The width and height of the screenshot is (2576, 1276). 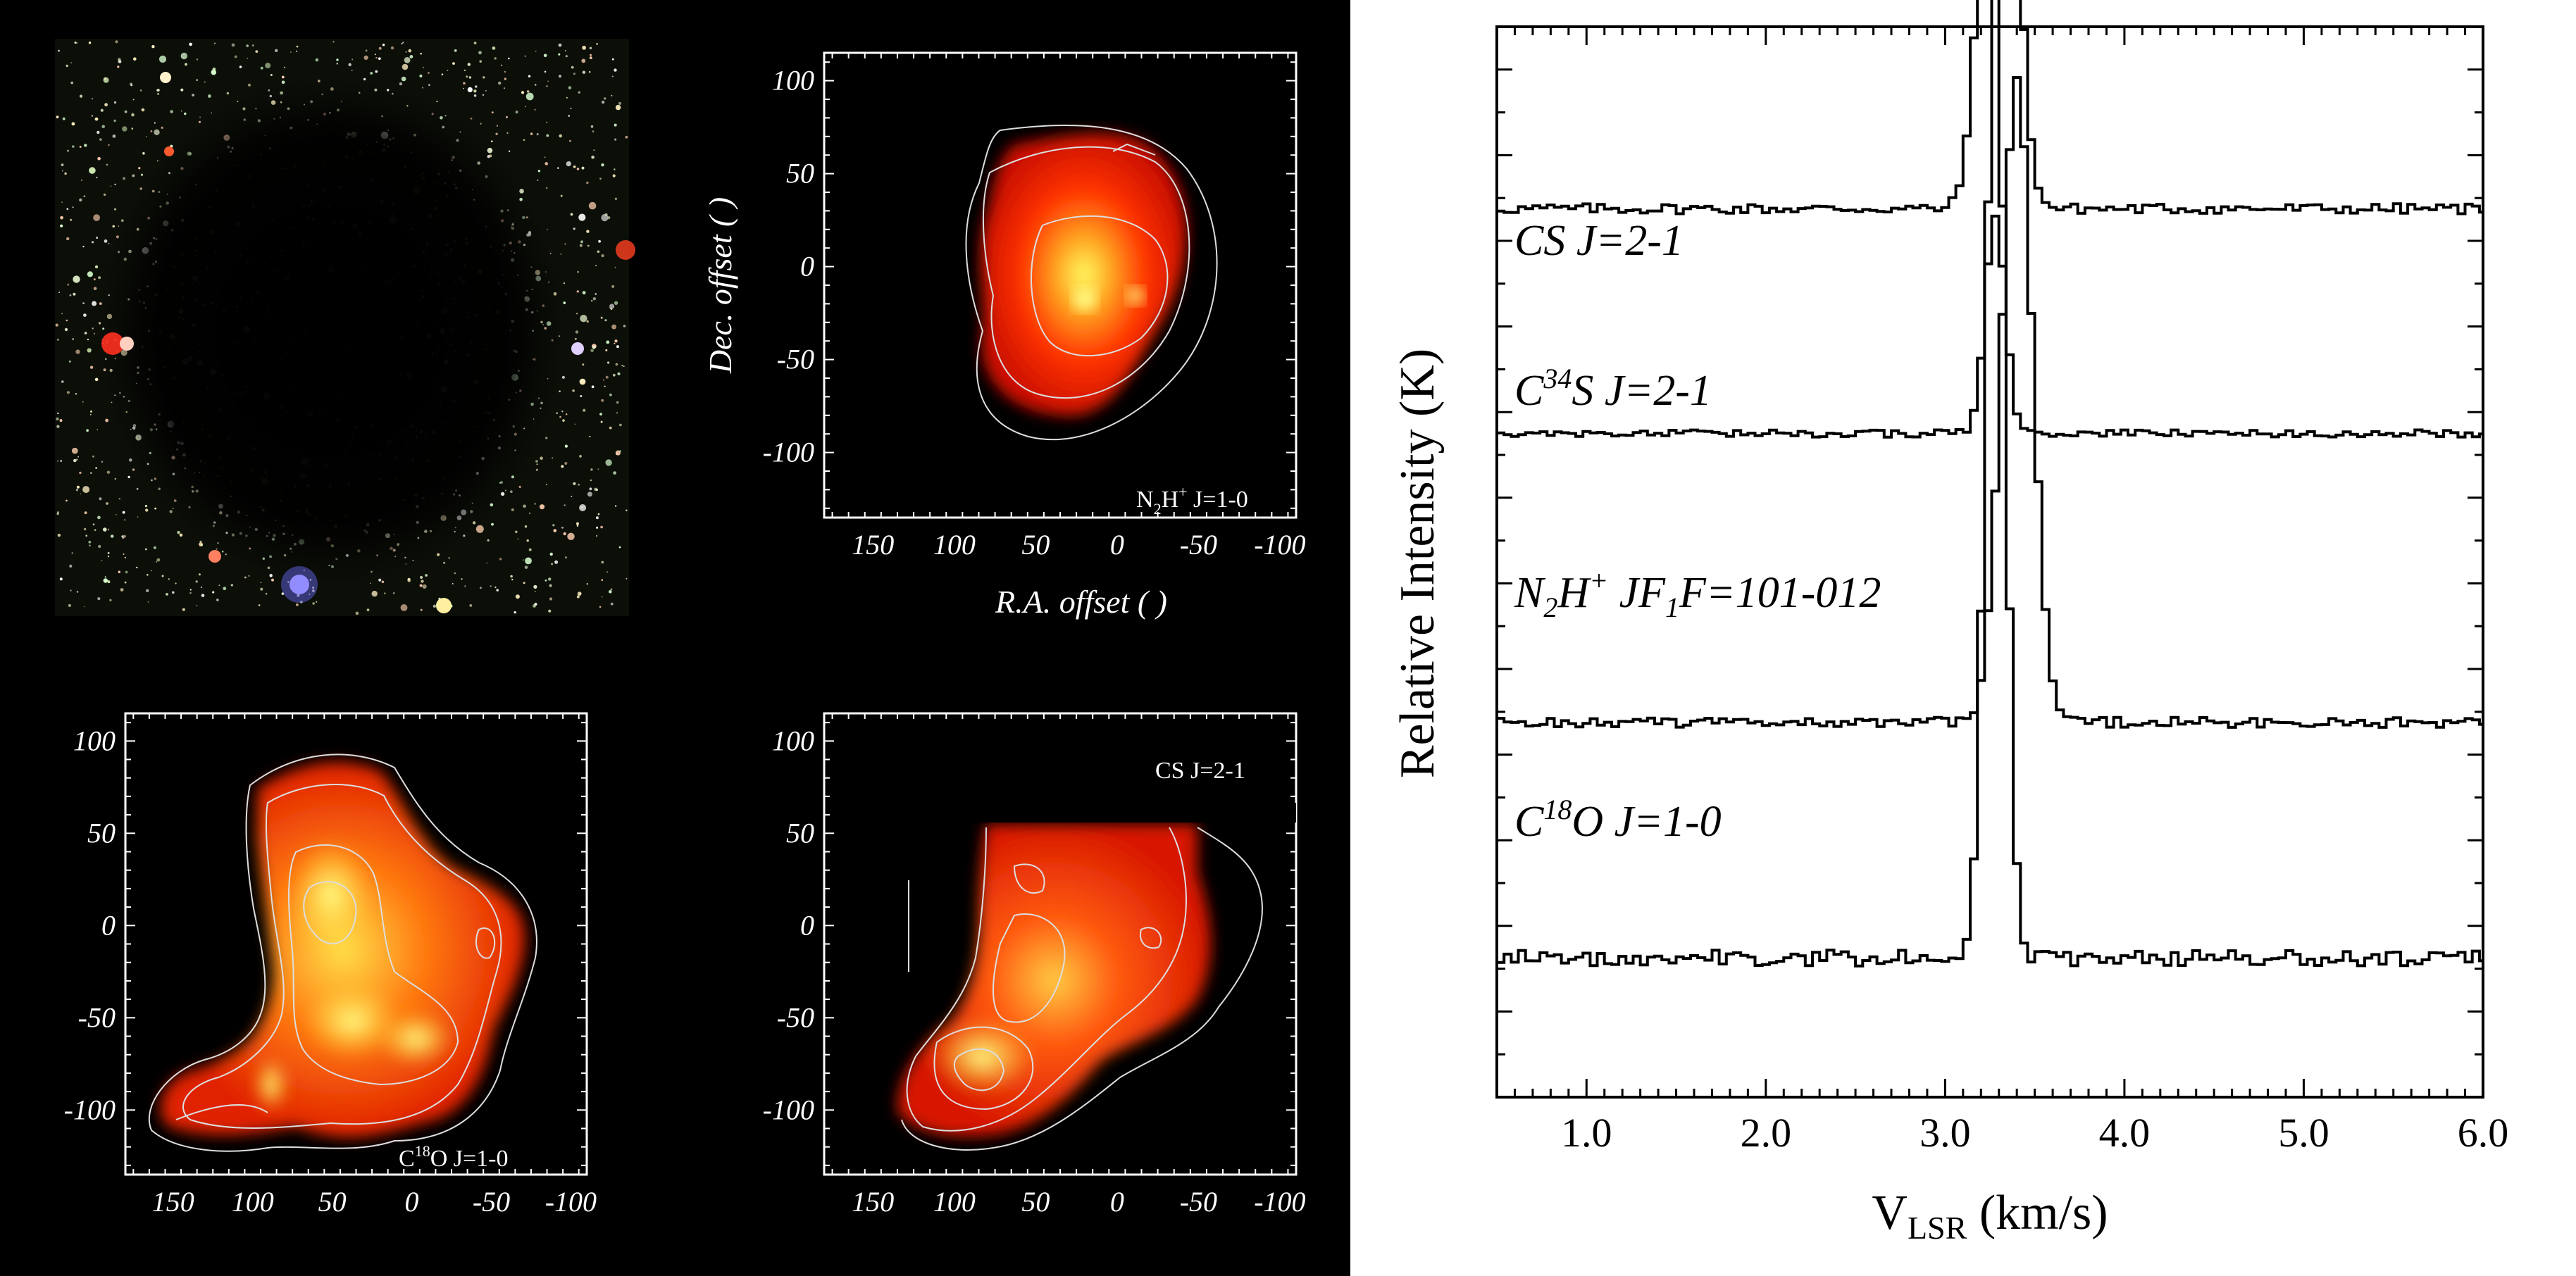 What do you see at coordinates (112, 343) in the screenshot?
I see `red-star` at bounding box center [112, 343].